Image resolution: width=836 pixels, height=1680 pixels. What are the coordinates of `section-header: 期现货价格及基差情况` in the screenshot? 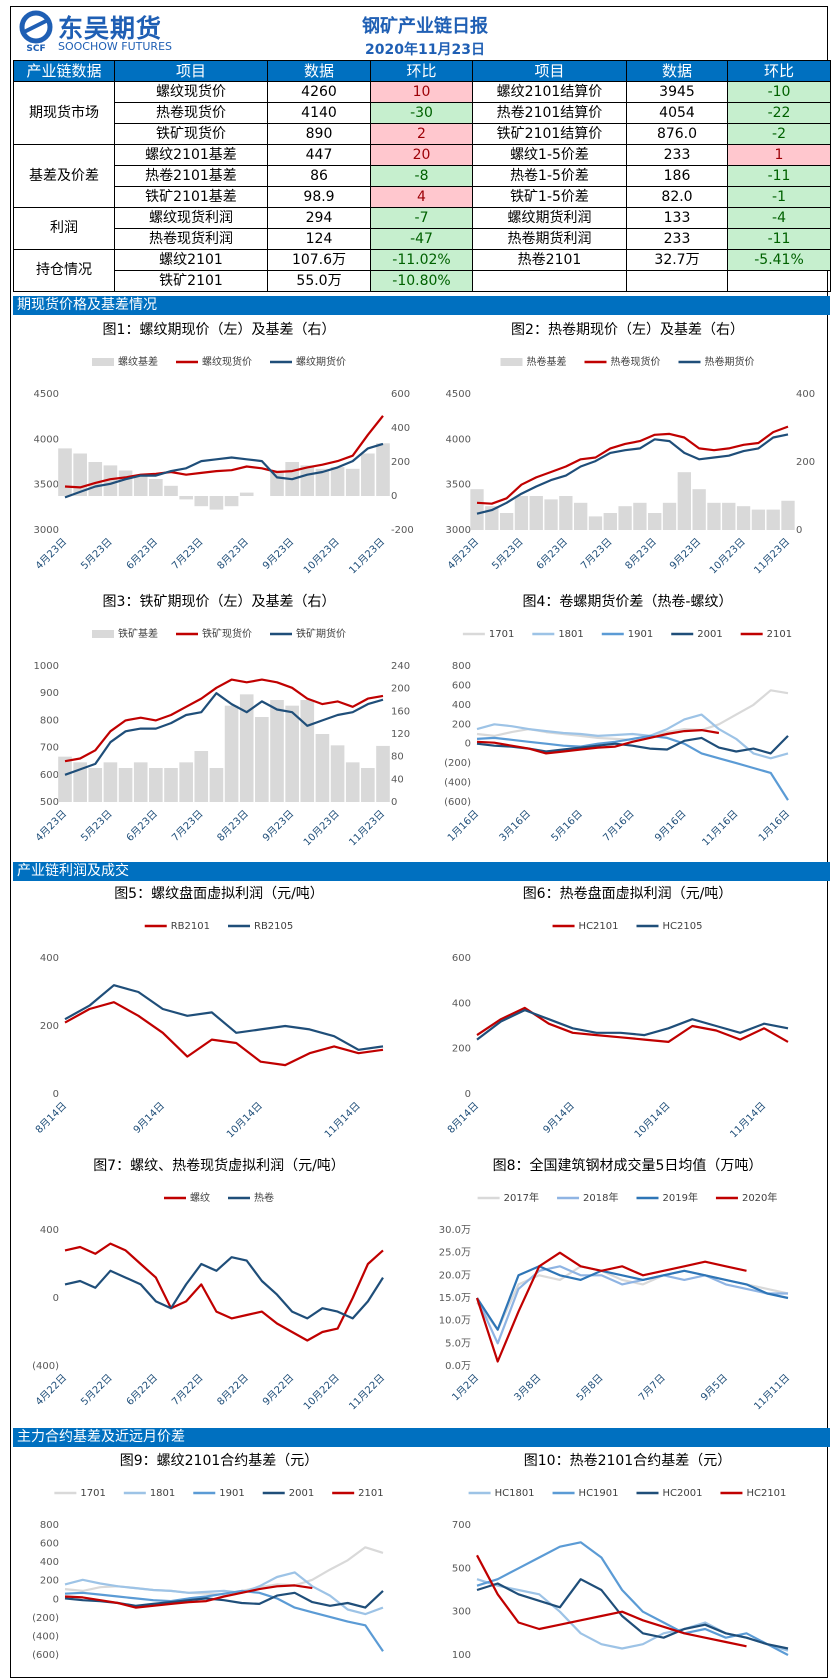 It's located at (421, 305).